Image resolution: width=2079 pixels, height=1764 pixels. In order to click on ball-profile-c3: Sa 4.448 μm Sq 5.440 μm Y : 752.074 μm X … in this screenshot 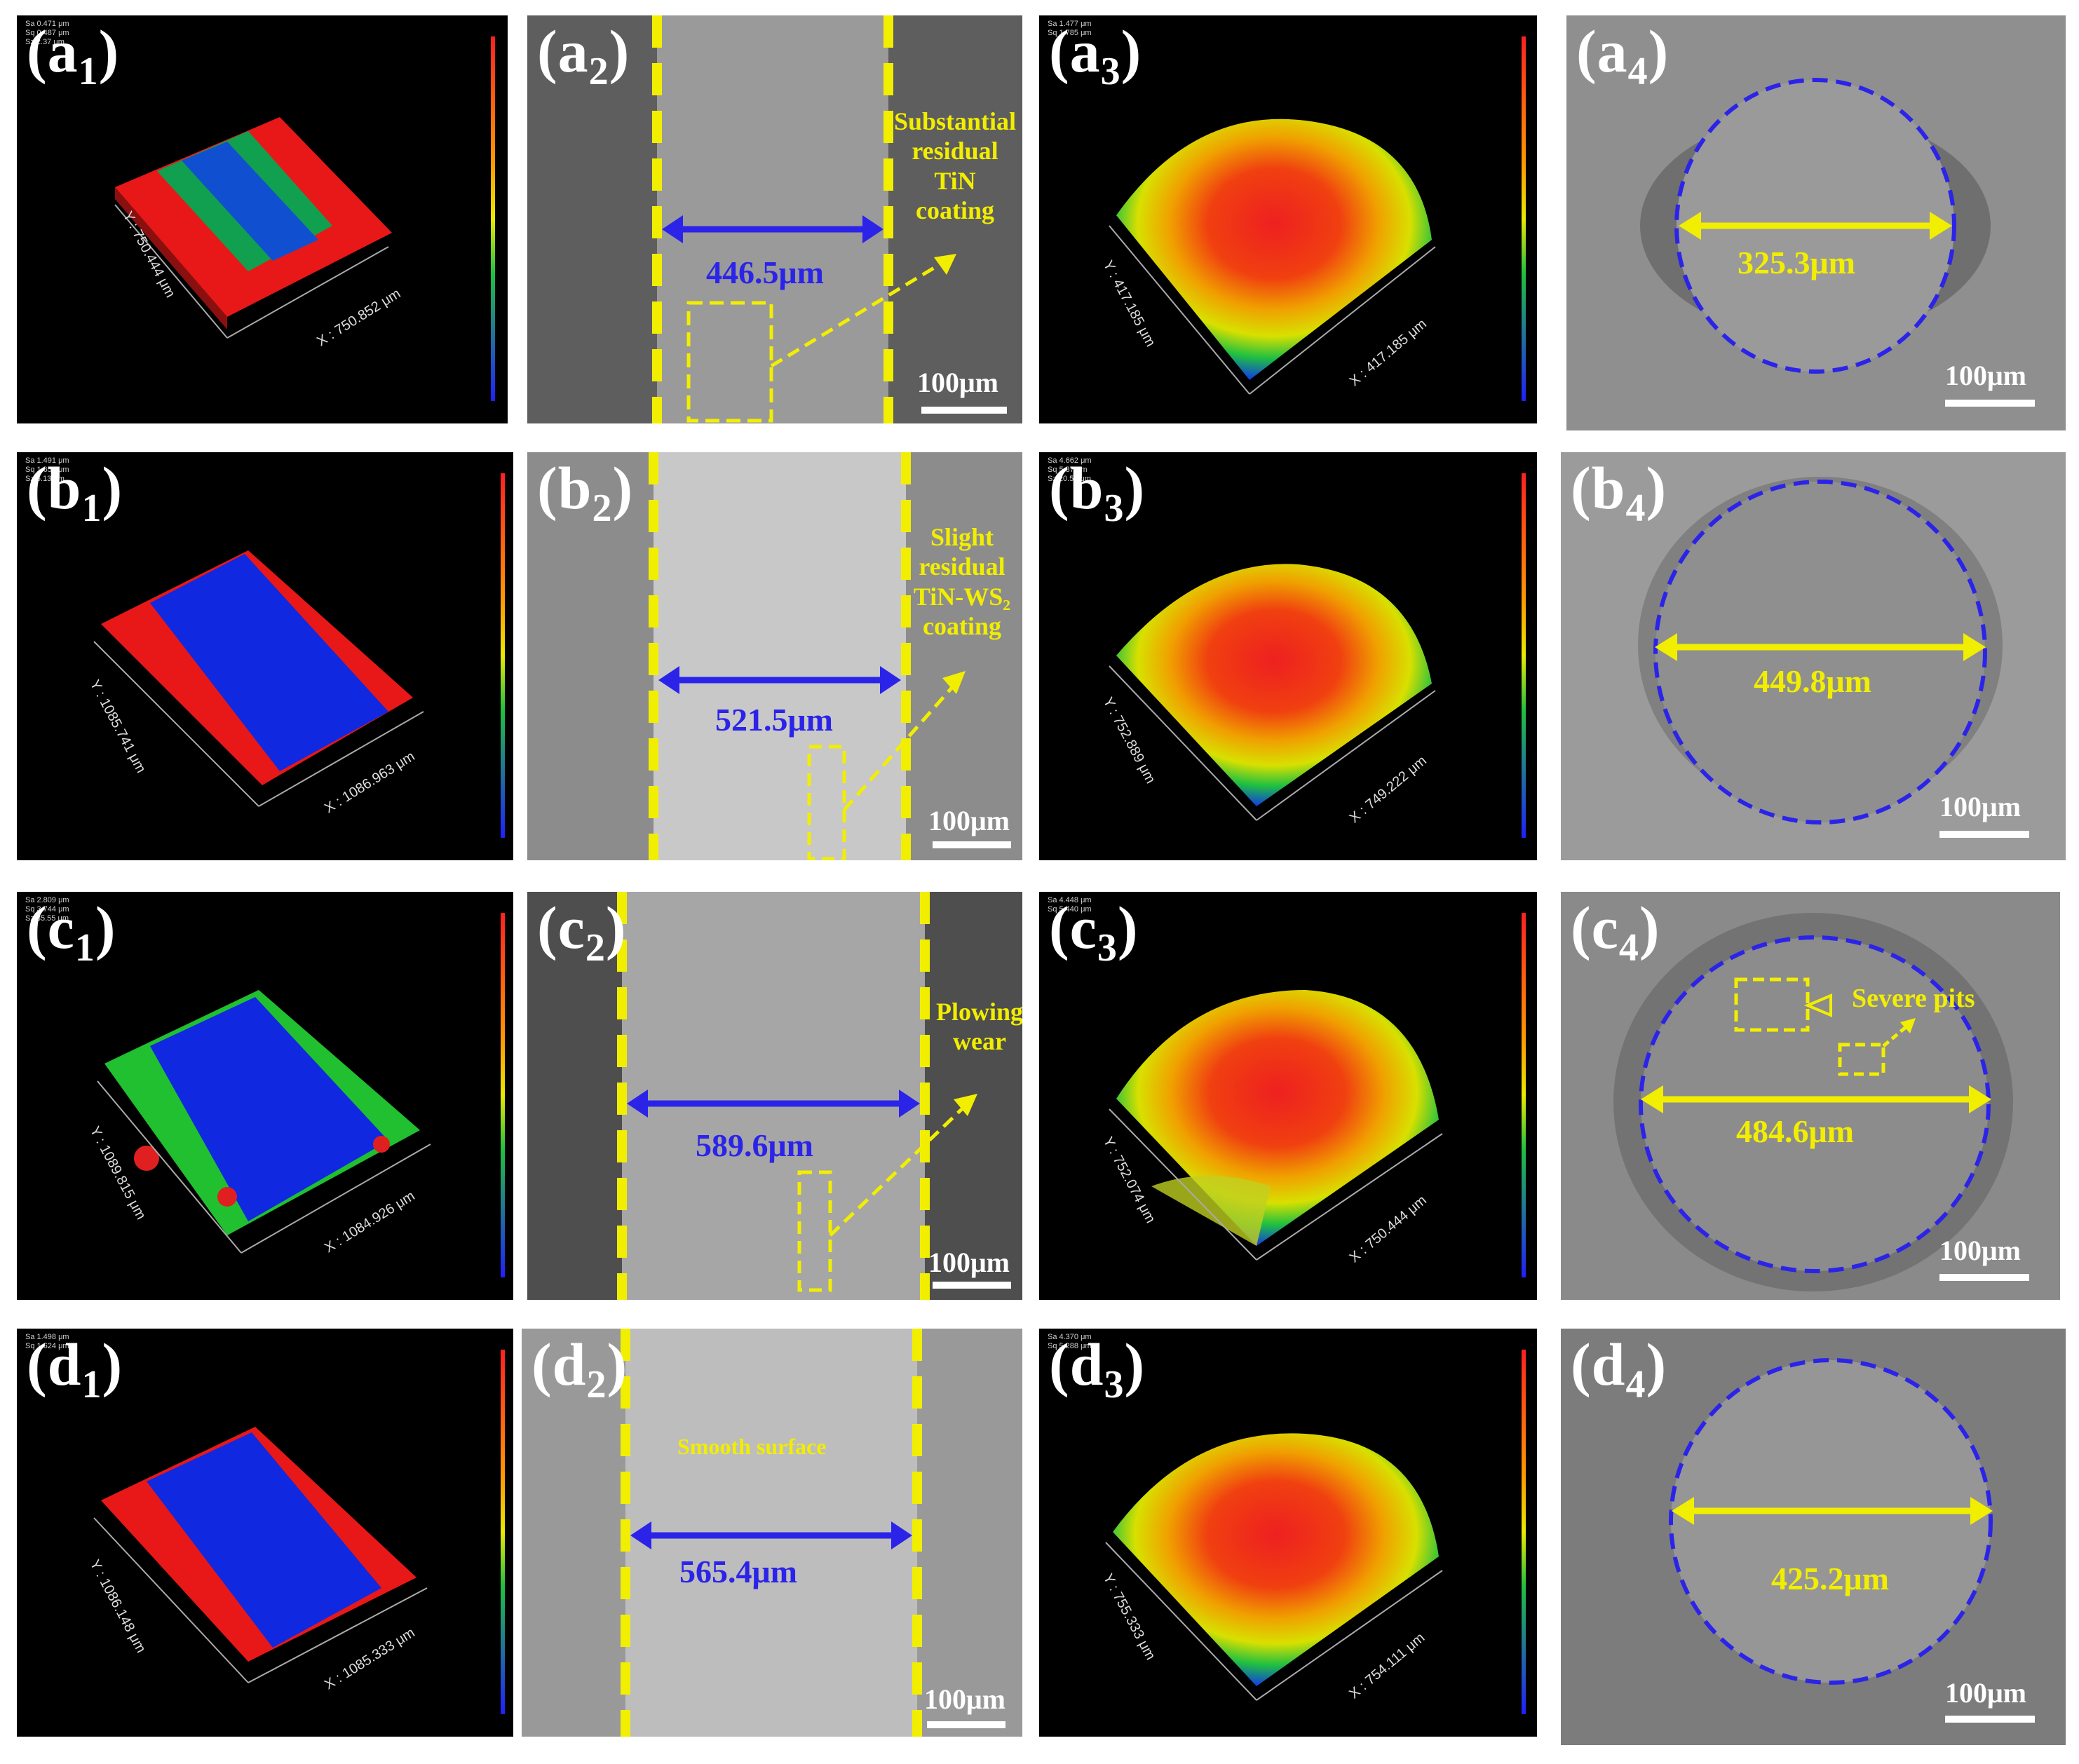, I will do `click(1288, 1096)`.